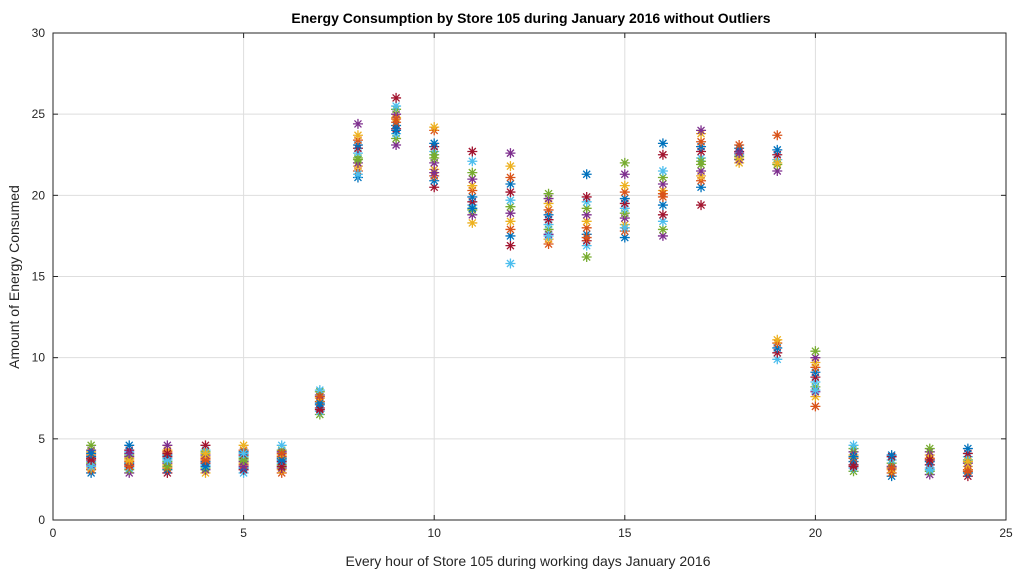  What do you see at coordinates (14, 277) in the screenshot?
I see `y-axis-label: Amount of Energy Consumed` at bounding box center [14, 277].